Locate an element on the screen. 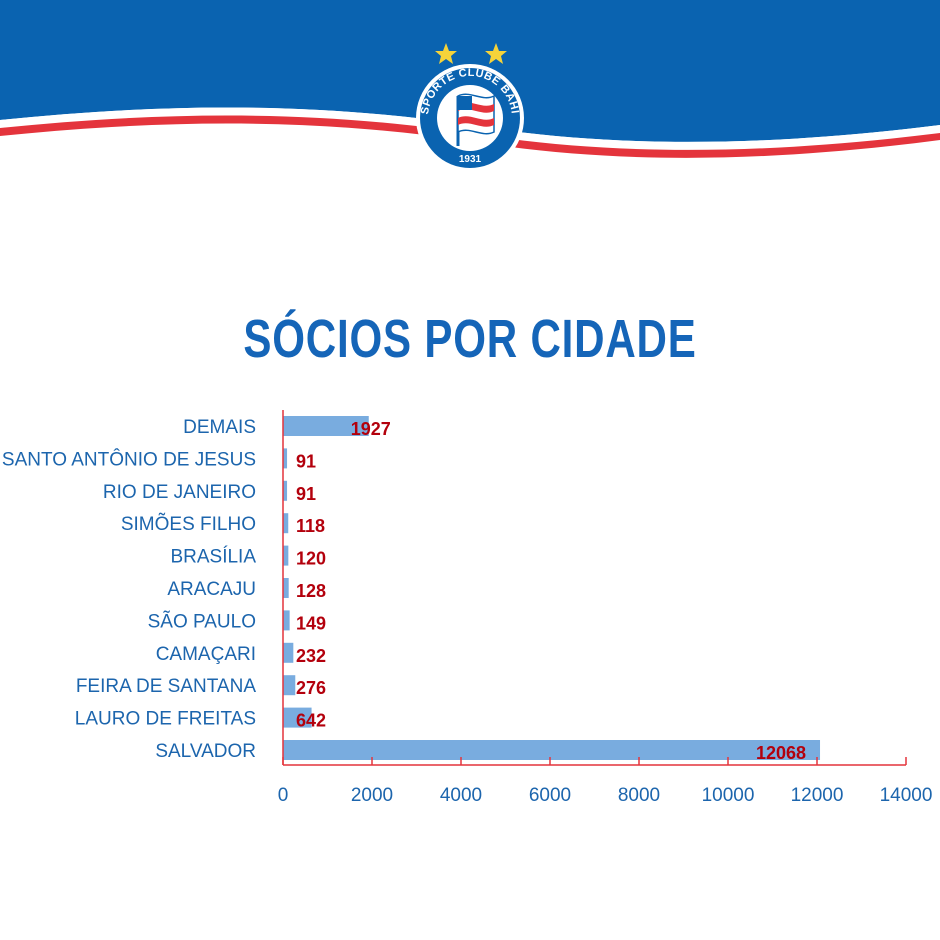 The width and height of the screenshot is (940, 940). data-label: 120 is located at coordinates (311, 559).